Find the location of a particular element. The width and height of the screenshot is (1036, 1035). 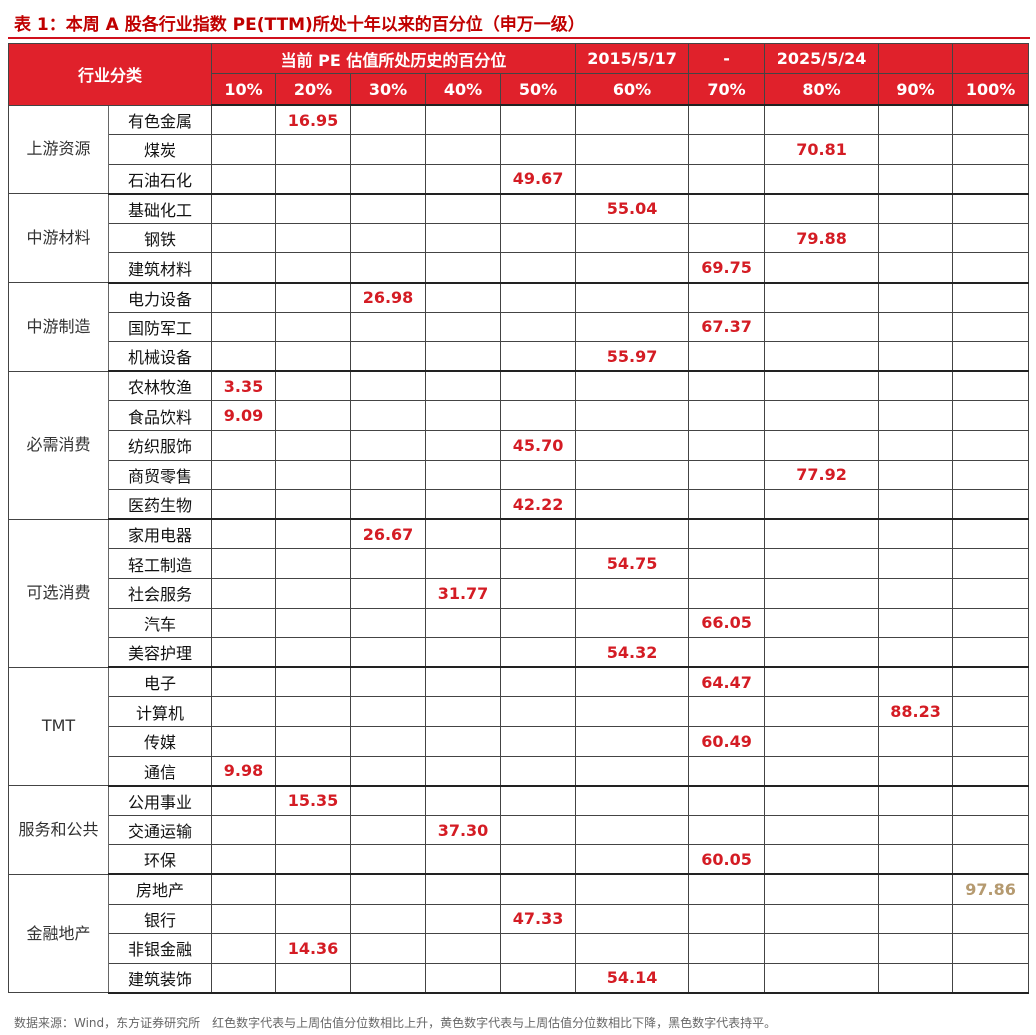

table-row: 中游材料 基础化工 55.04 is located at coordinates (519, 238).